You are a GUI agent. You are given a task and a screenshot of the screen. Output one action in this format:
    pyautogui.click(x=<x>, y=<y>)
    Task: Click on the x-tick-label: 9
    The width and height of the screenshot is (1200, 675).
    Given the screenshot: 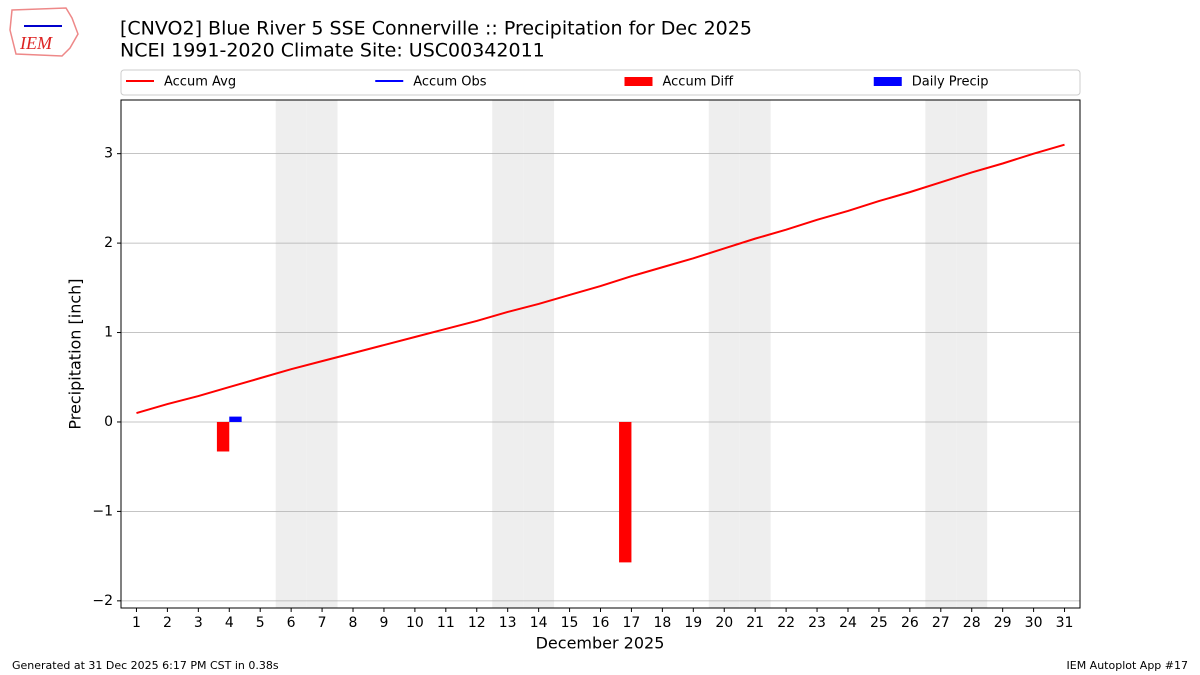 What is the action you would take?
    pyautogui.click(x=383, y=623)
    